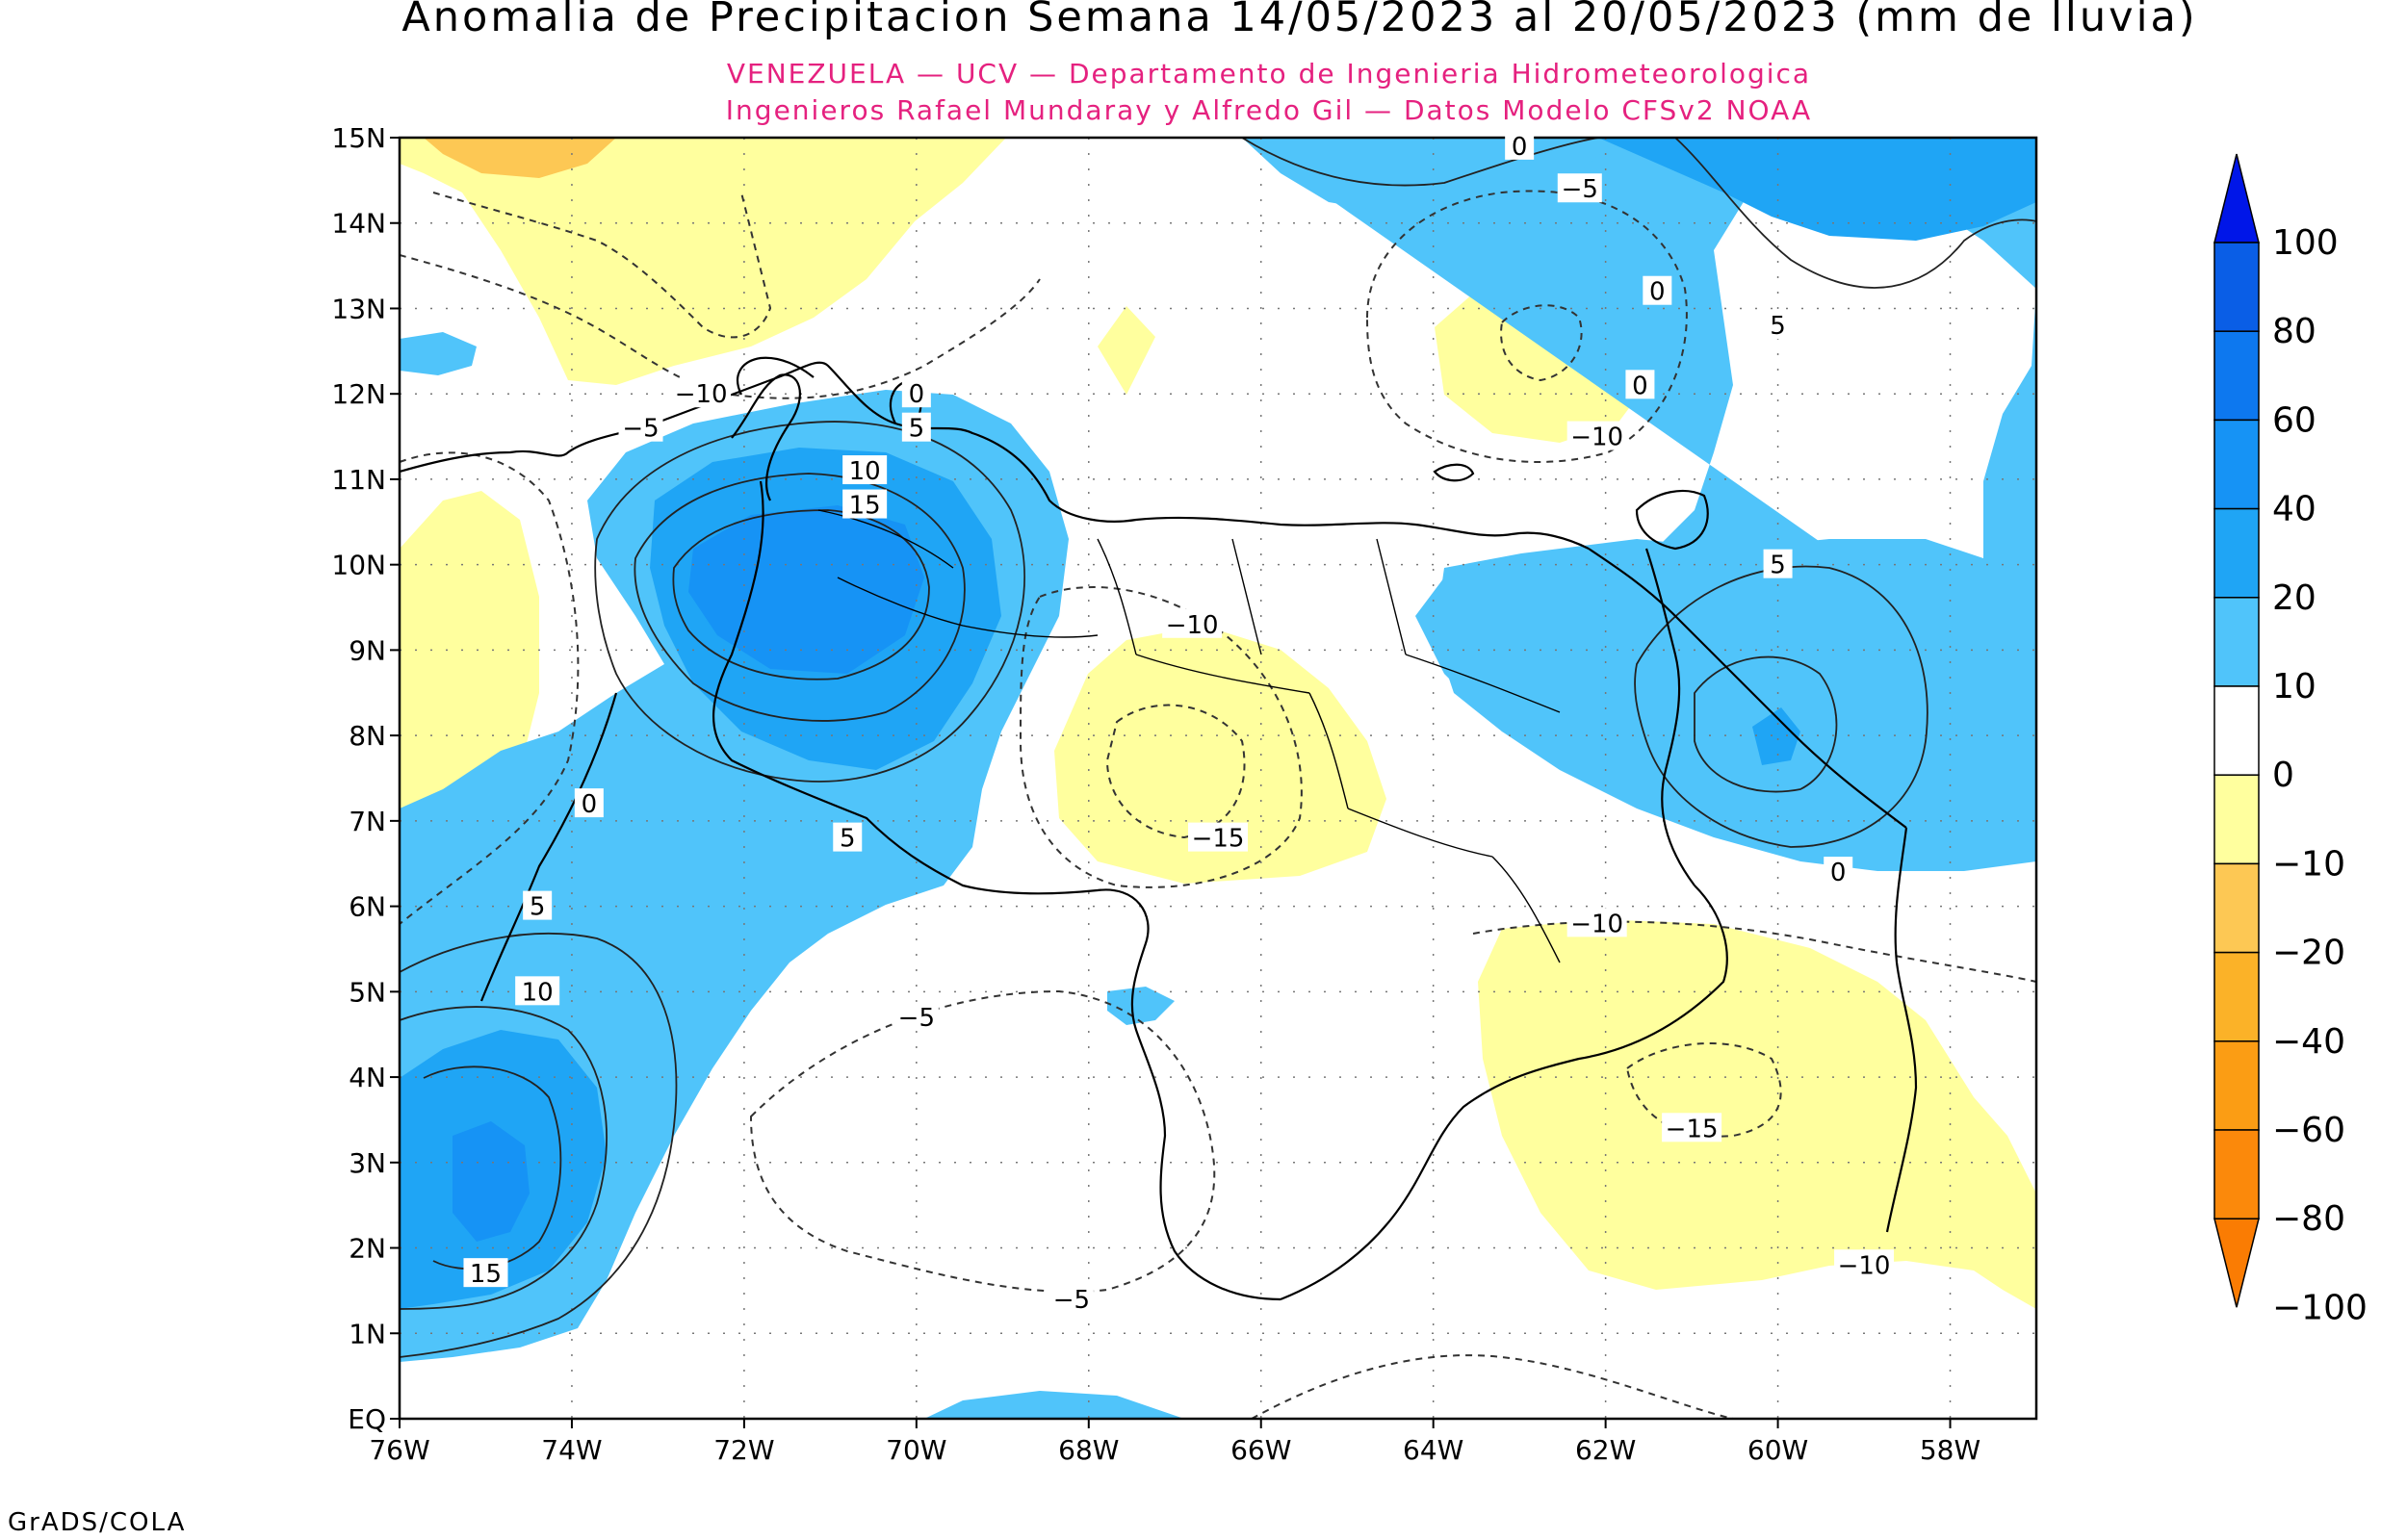 The height and width of the screenshot is (1540, 2407). What do you see at coordinates (1504, 1093) in the screenshot?
I see `venezuela-brazil-border` at bounding box center [1504, 1093].